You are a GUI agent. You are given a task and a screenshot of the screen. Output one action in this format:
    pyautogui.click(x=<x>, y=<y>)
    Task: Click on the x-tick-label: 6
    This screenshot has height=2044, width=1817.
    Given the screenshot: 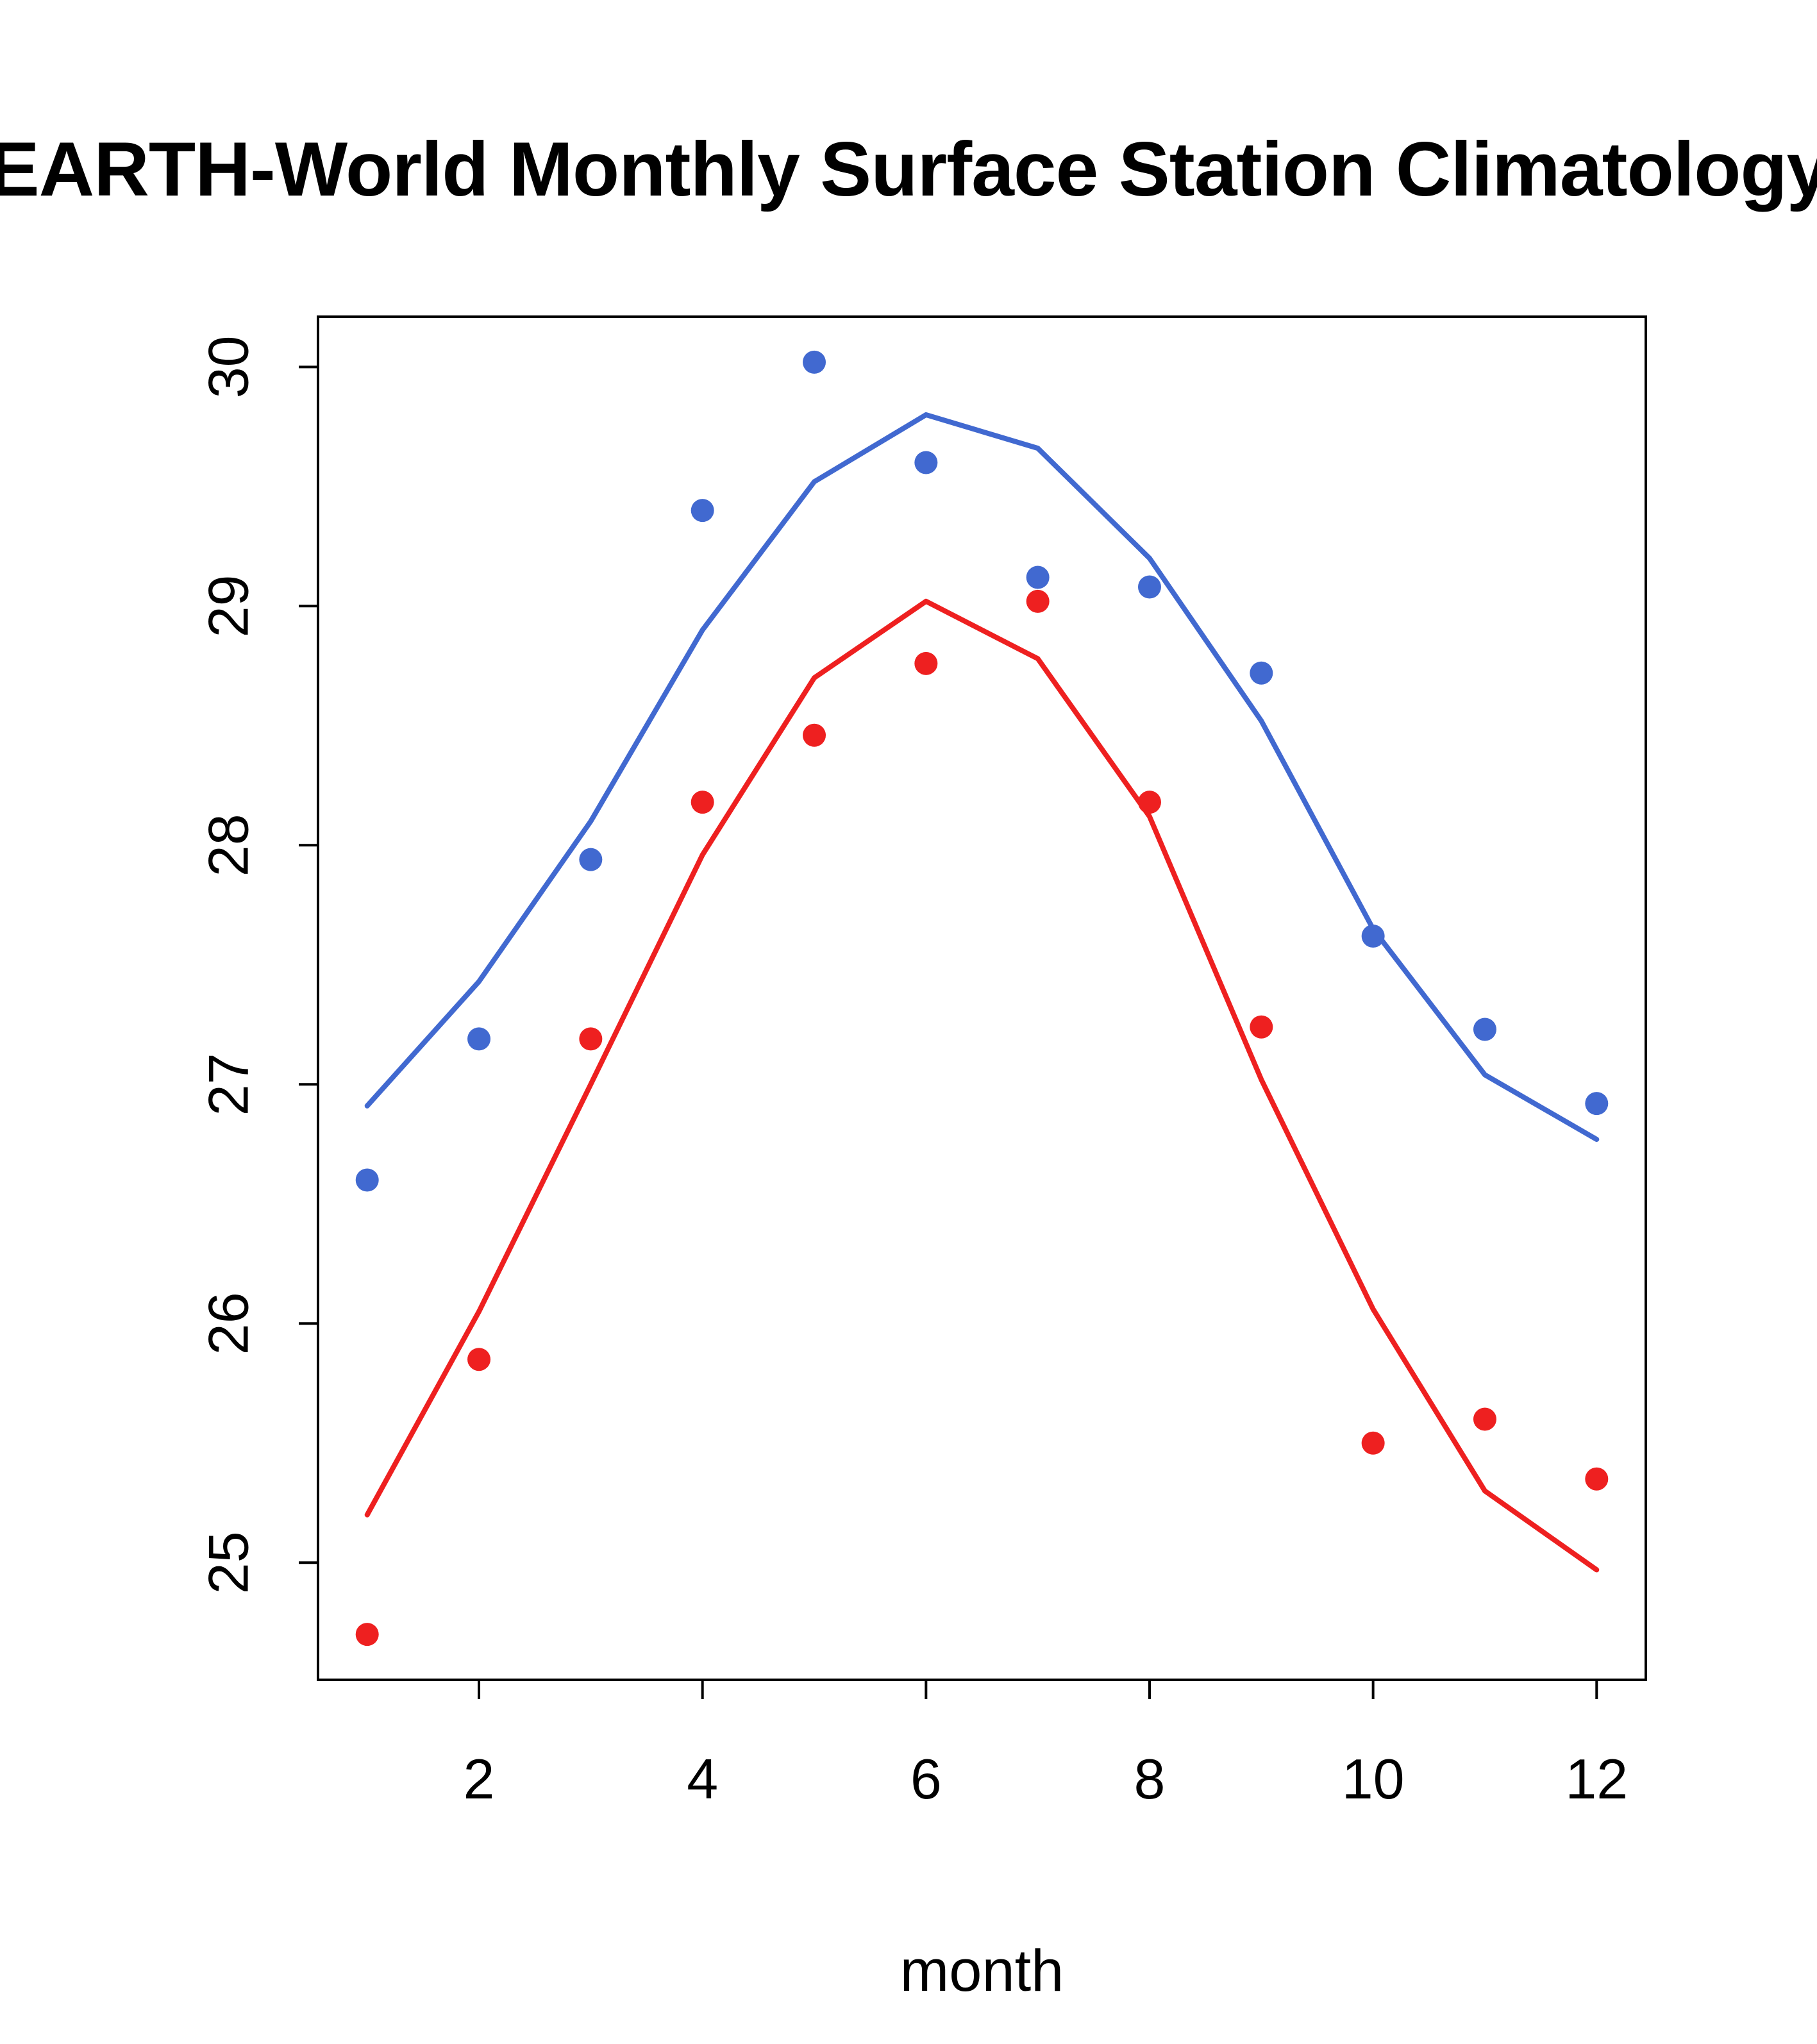 What is the action you would take?
    pyautogui.click(x=926, y=1779)
    